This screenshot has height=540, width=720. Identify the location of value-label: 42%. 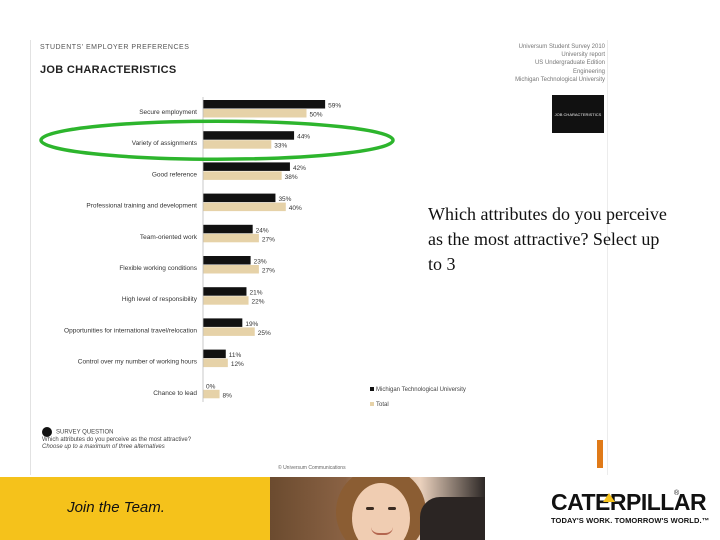
(299, 168).